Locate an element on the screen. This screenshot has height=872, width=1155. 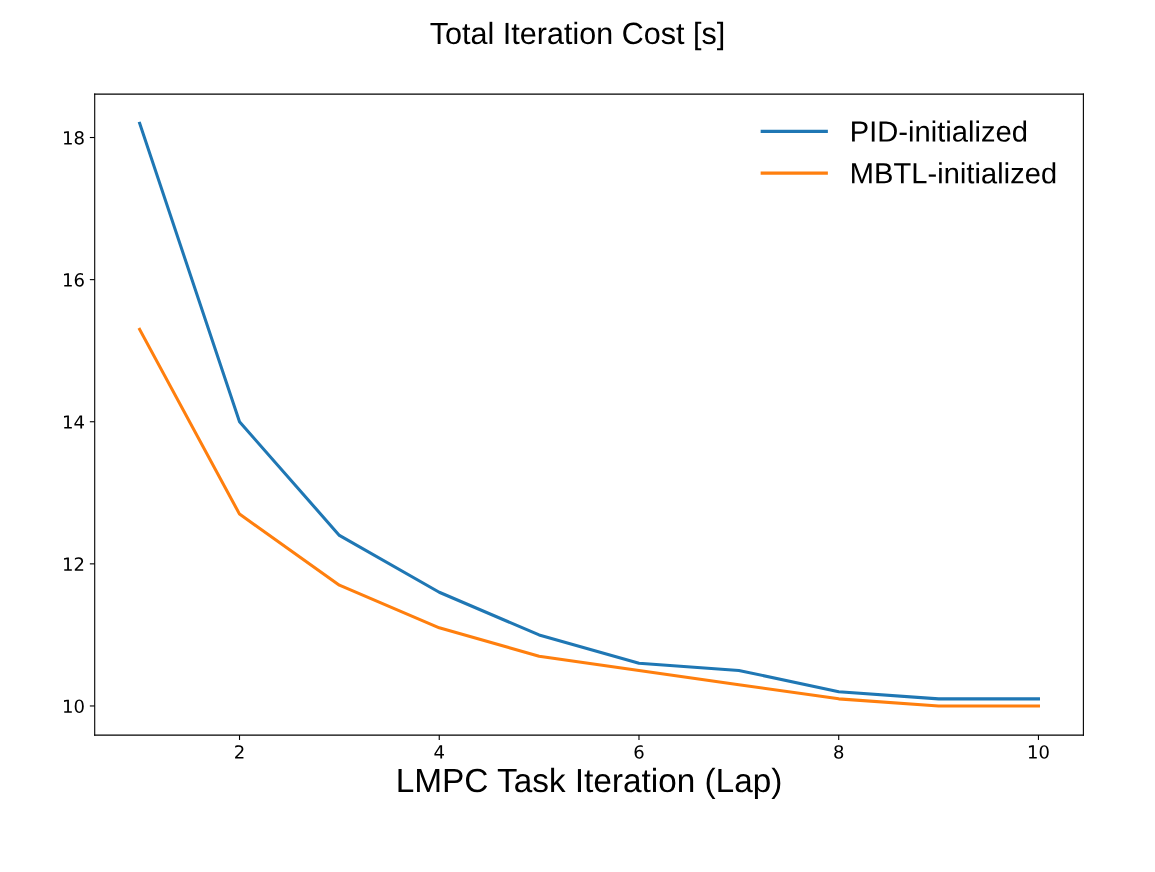
y-tick-label: 18 is located at coordinates (74, 137).